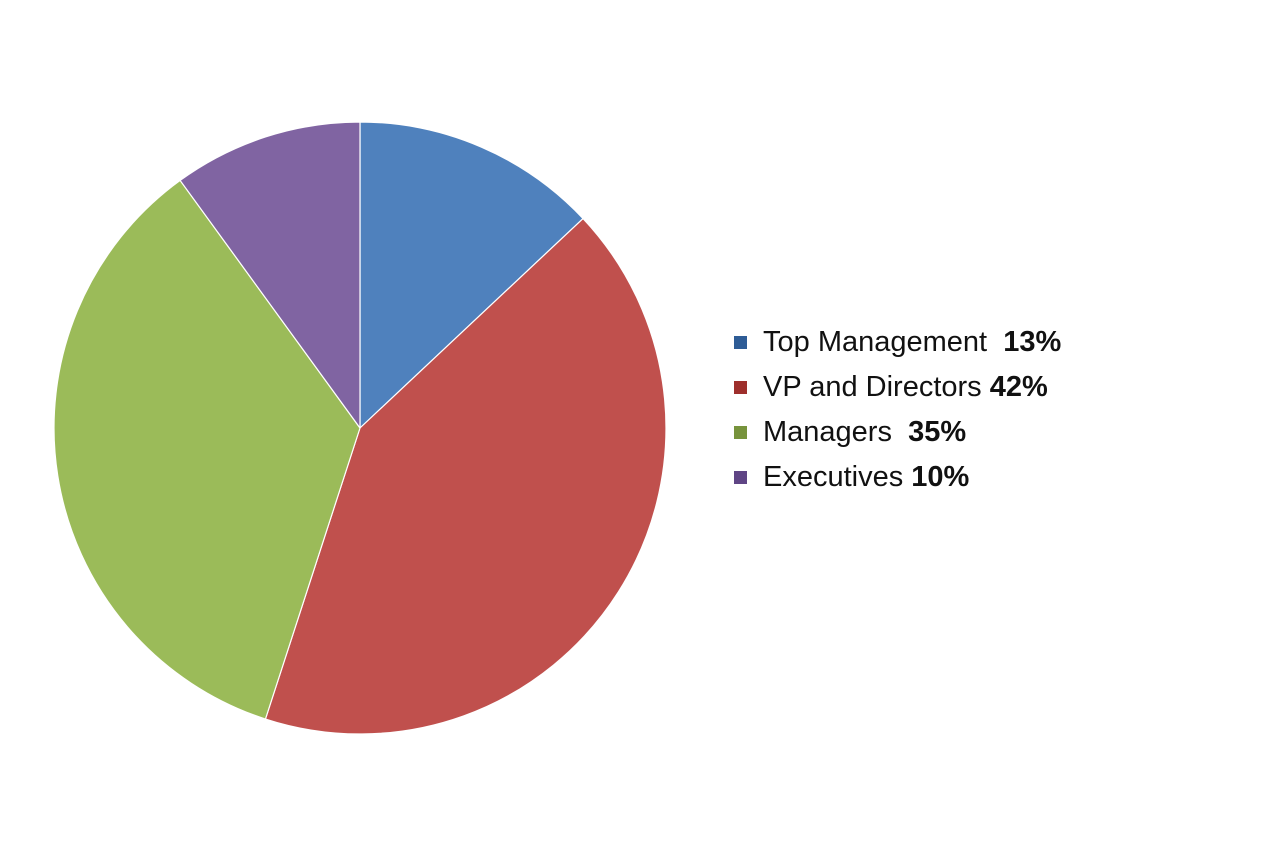 The height and width of the screenshot is (850, 1280). I want to click on legend-item-vp-and-directors: VP and Directors 42%, so click(994, 387).